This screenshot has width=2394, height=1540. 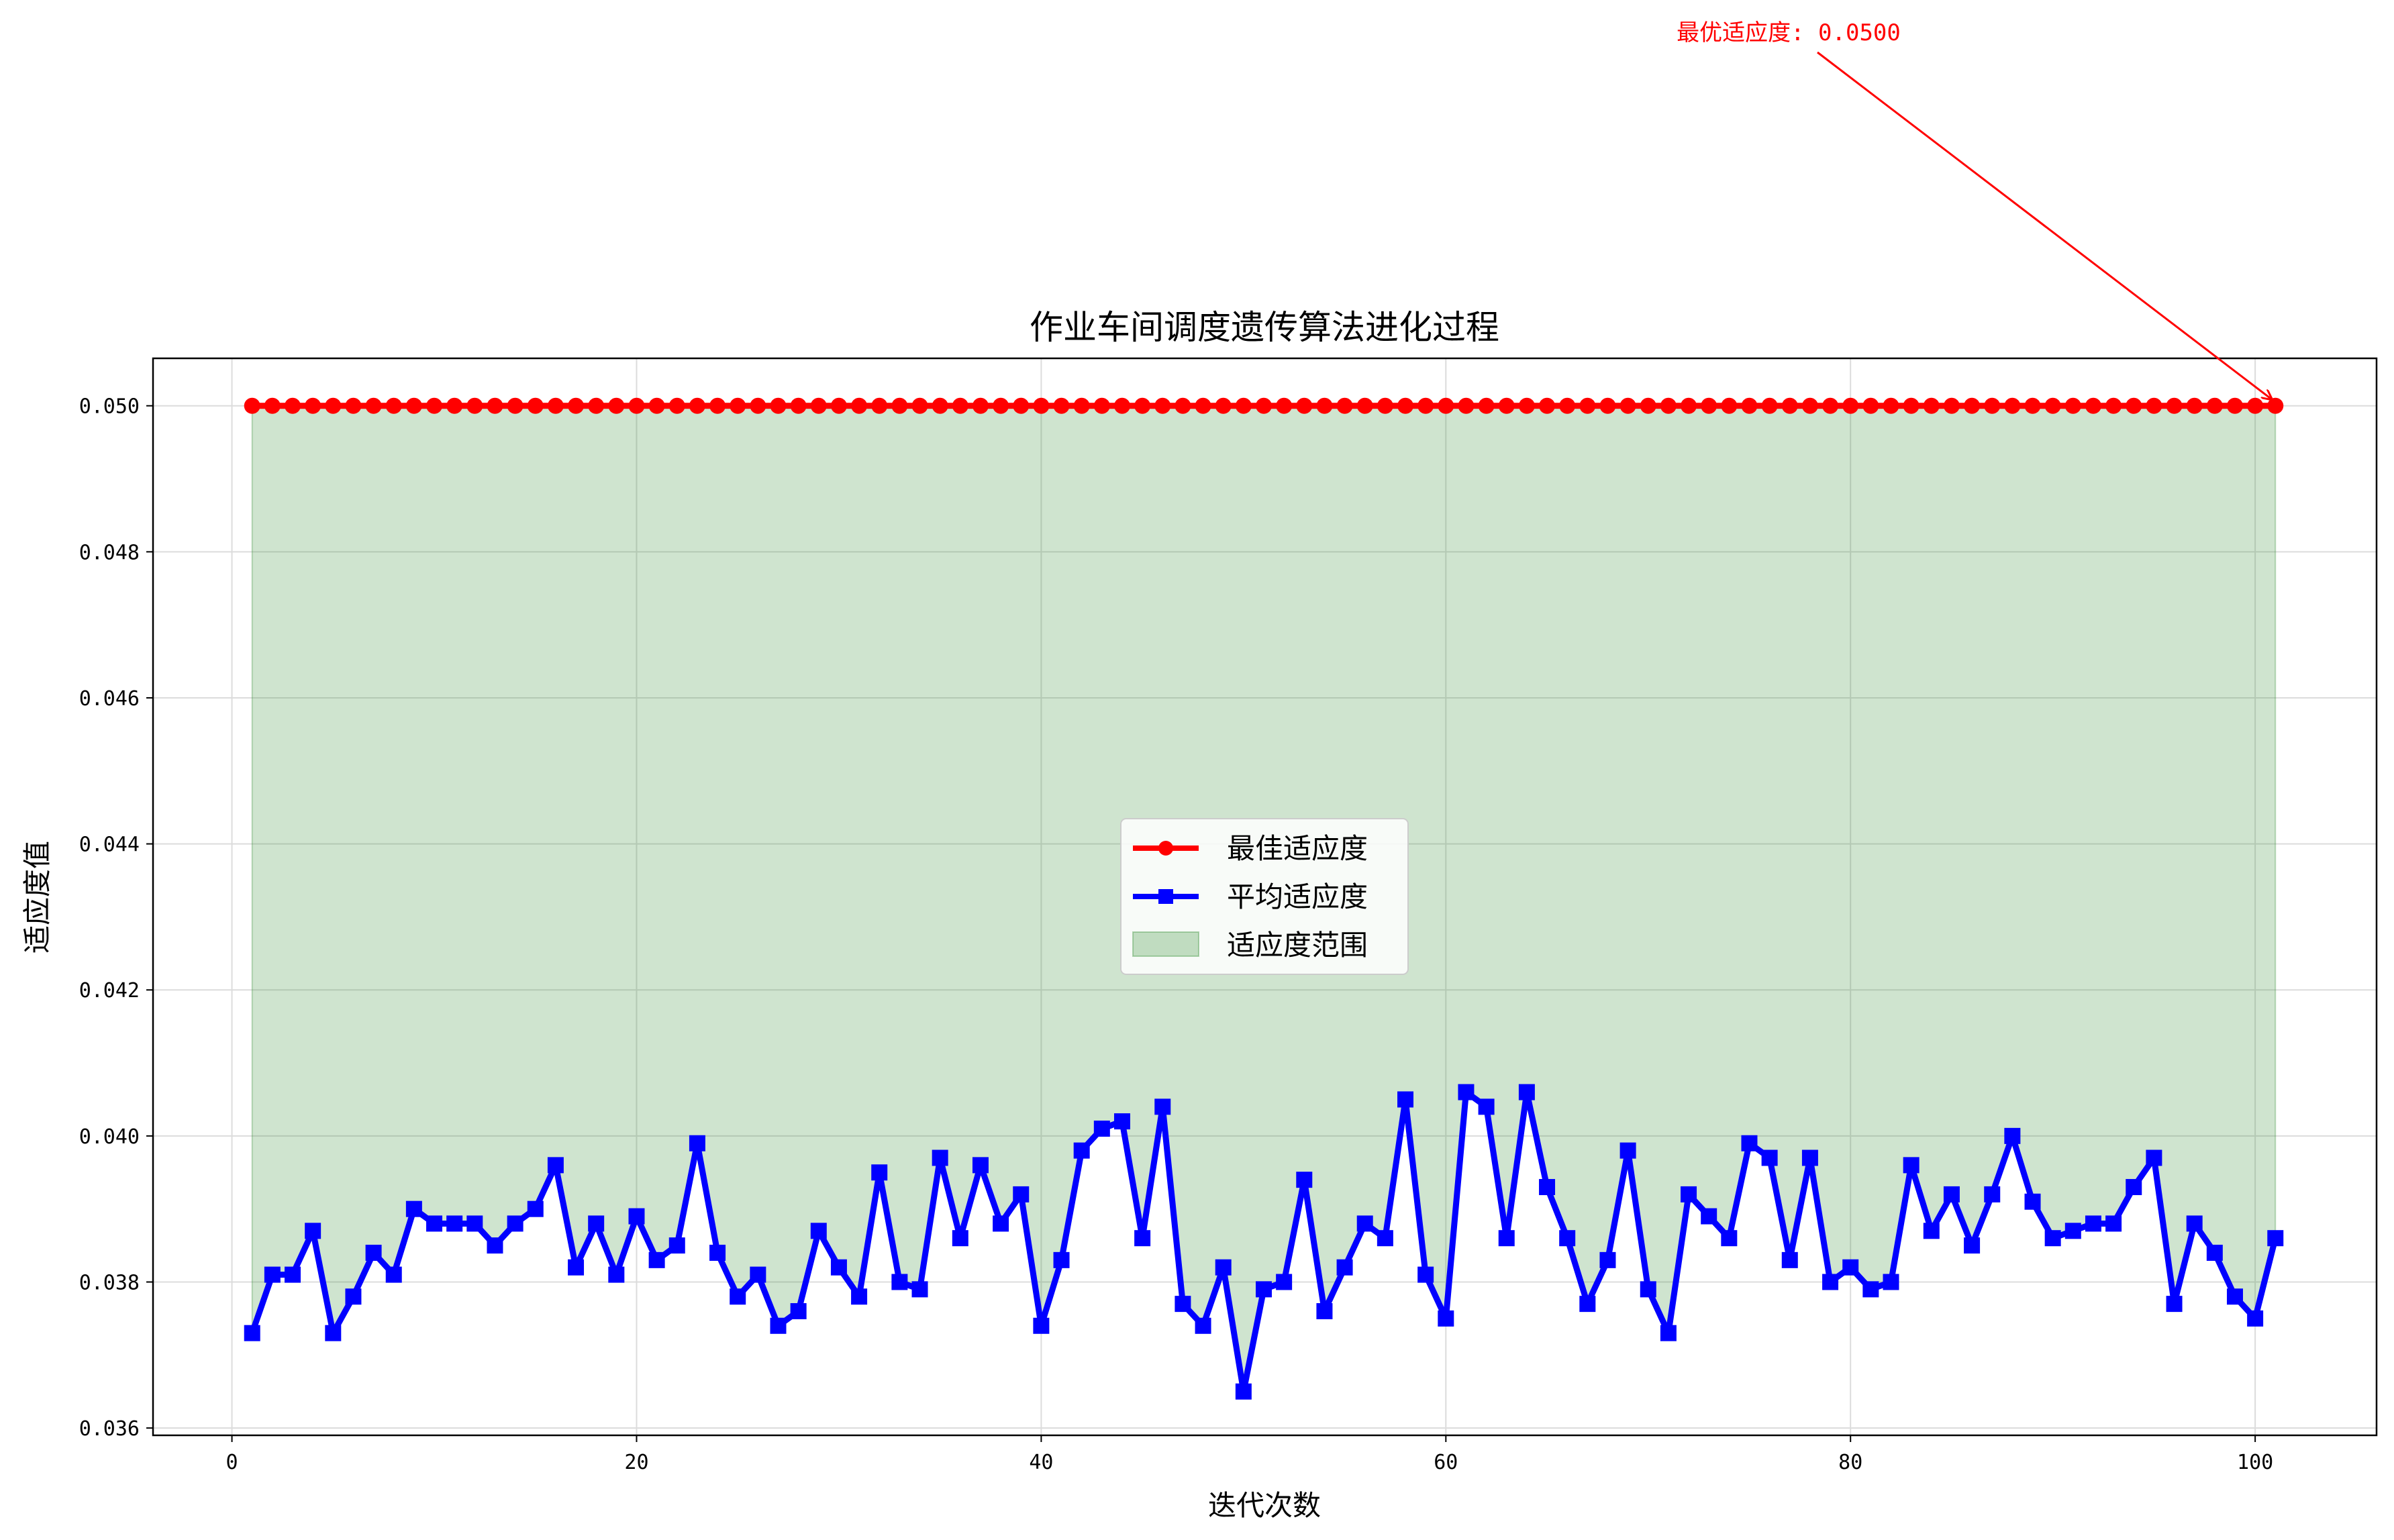 I want to click on x-tick-label: 100, so click(x=2255, y=1462).